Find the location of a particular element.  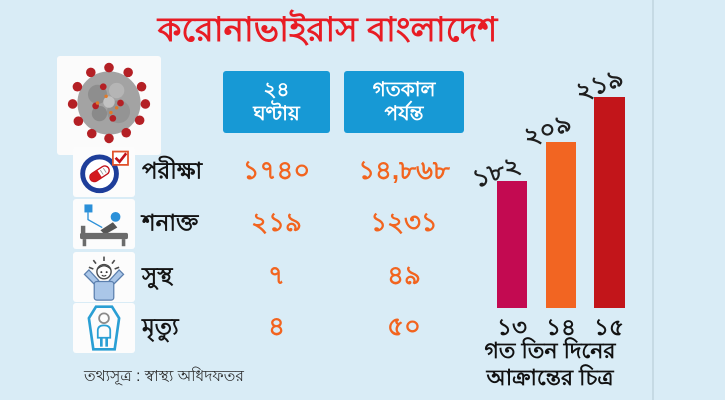

recovered-total-value: ৪৯ is located at coordinates (404, 275).